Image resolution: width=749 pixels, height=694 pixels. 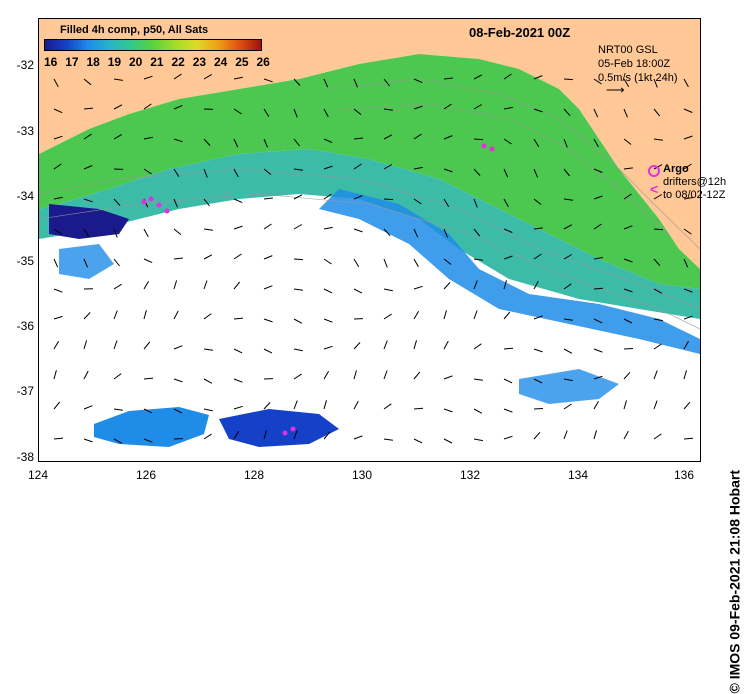 I want to click on cb-tick: 18, so click(x=93, y=62).